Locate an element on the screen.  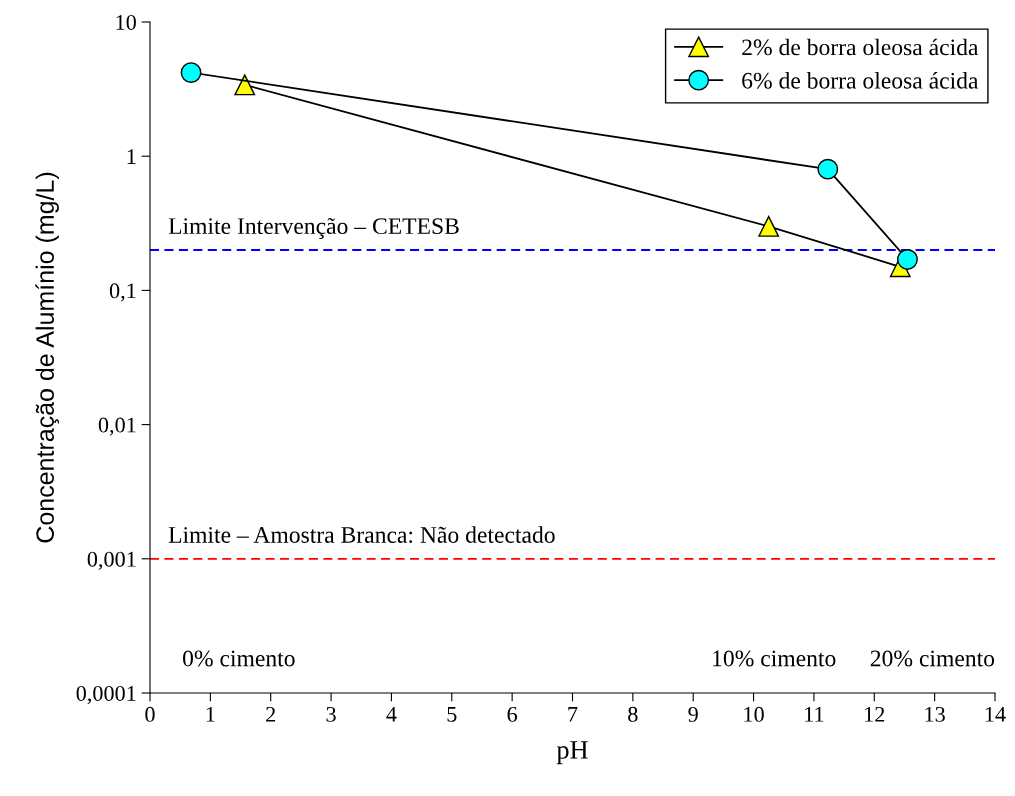
x-tick-label: 3 is located at coordinates (331, 714).